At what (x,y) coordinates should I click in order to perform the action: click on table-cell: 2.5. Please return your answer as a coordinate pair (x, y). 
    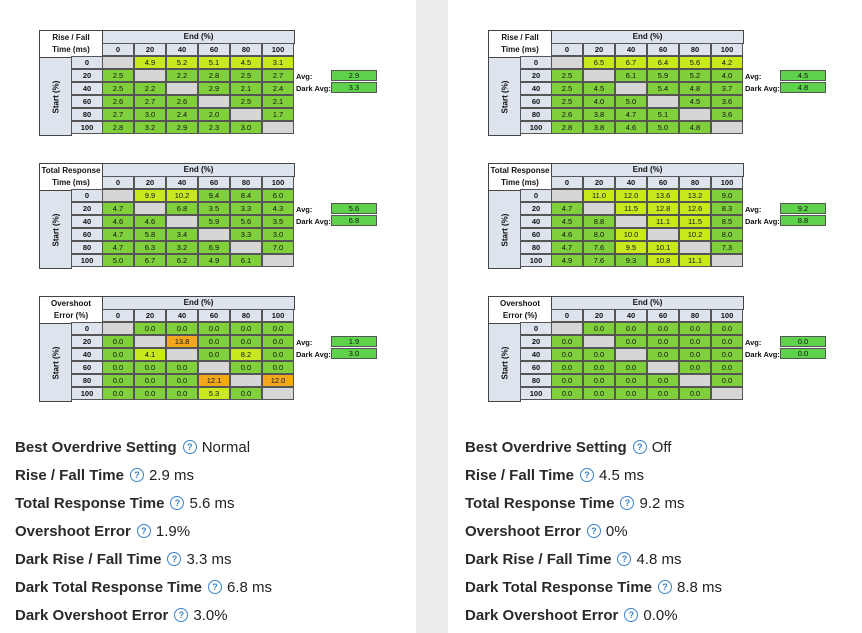
    Looking at the image, I should click on (567, 75).